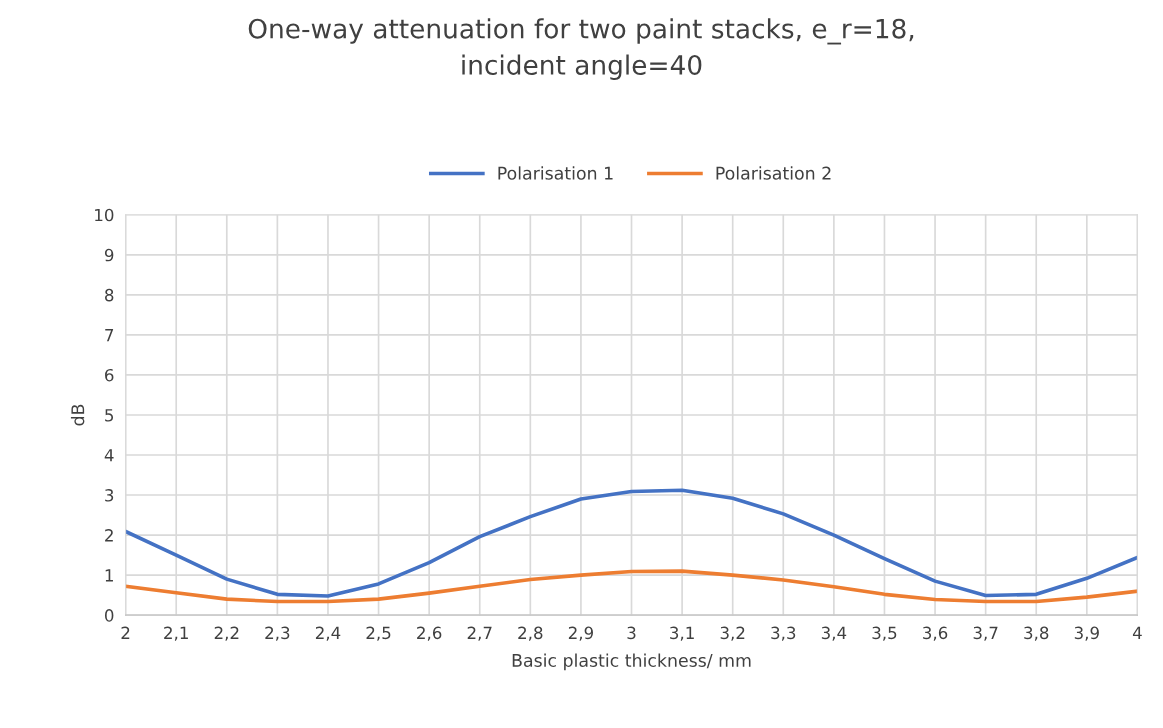  I want to click on x-tick-label: 3,2, so click(732, 633).